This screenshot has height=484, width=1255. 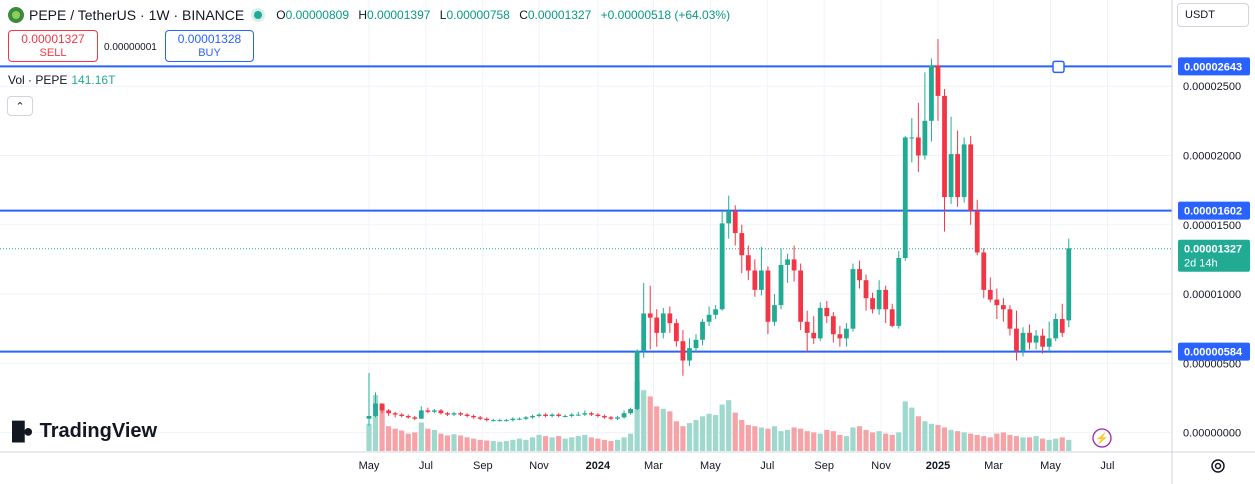 I want to click on time-tick-label: Jul, so click(x=1107, y=466).